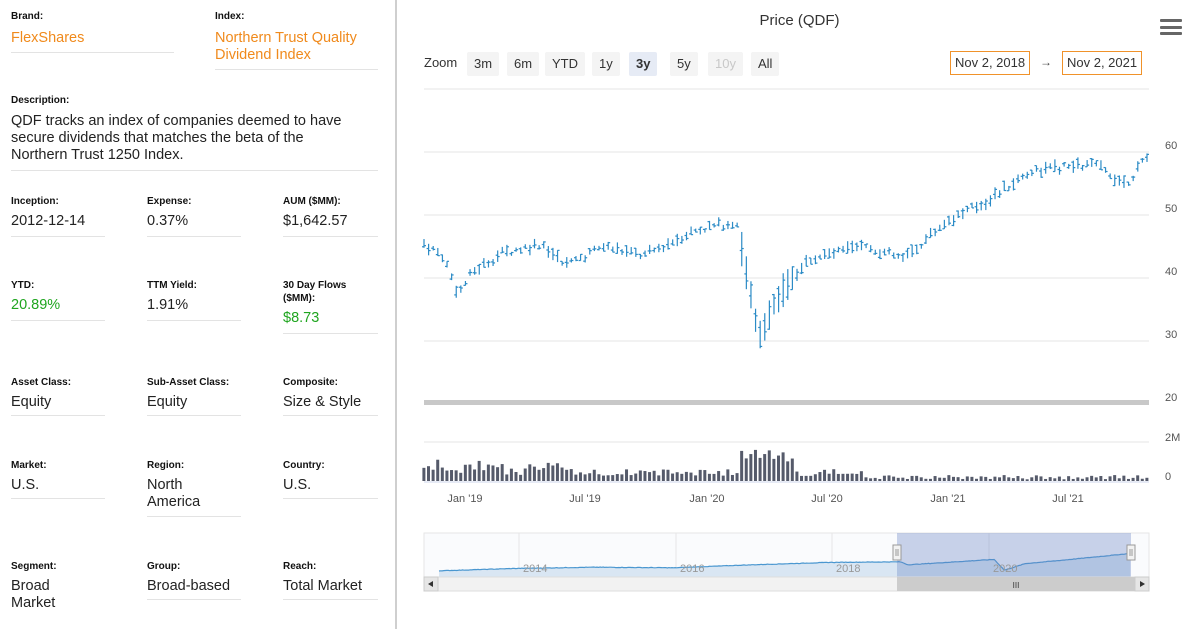  What do you see at coordinates (34, 566) in the screenshot?
I see `segment-label: Segment:` at bounding box center [34, 566].